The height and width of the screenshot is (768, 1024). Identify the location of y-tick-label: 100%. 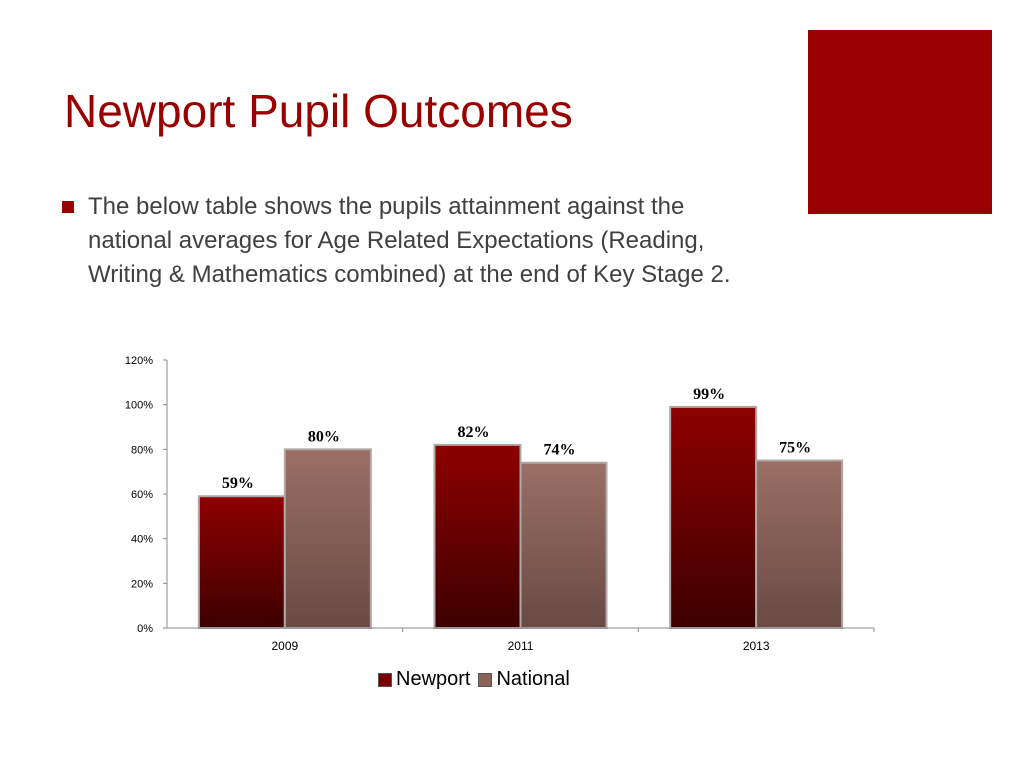
(139, 406).